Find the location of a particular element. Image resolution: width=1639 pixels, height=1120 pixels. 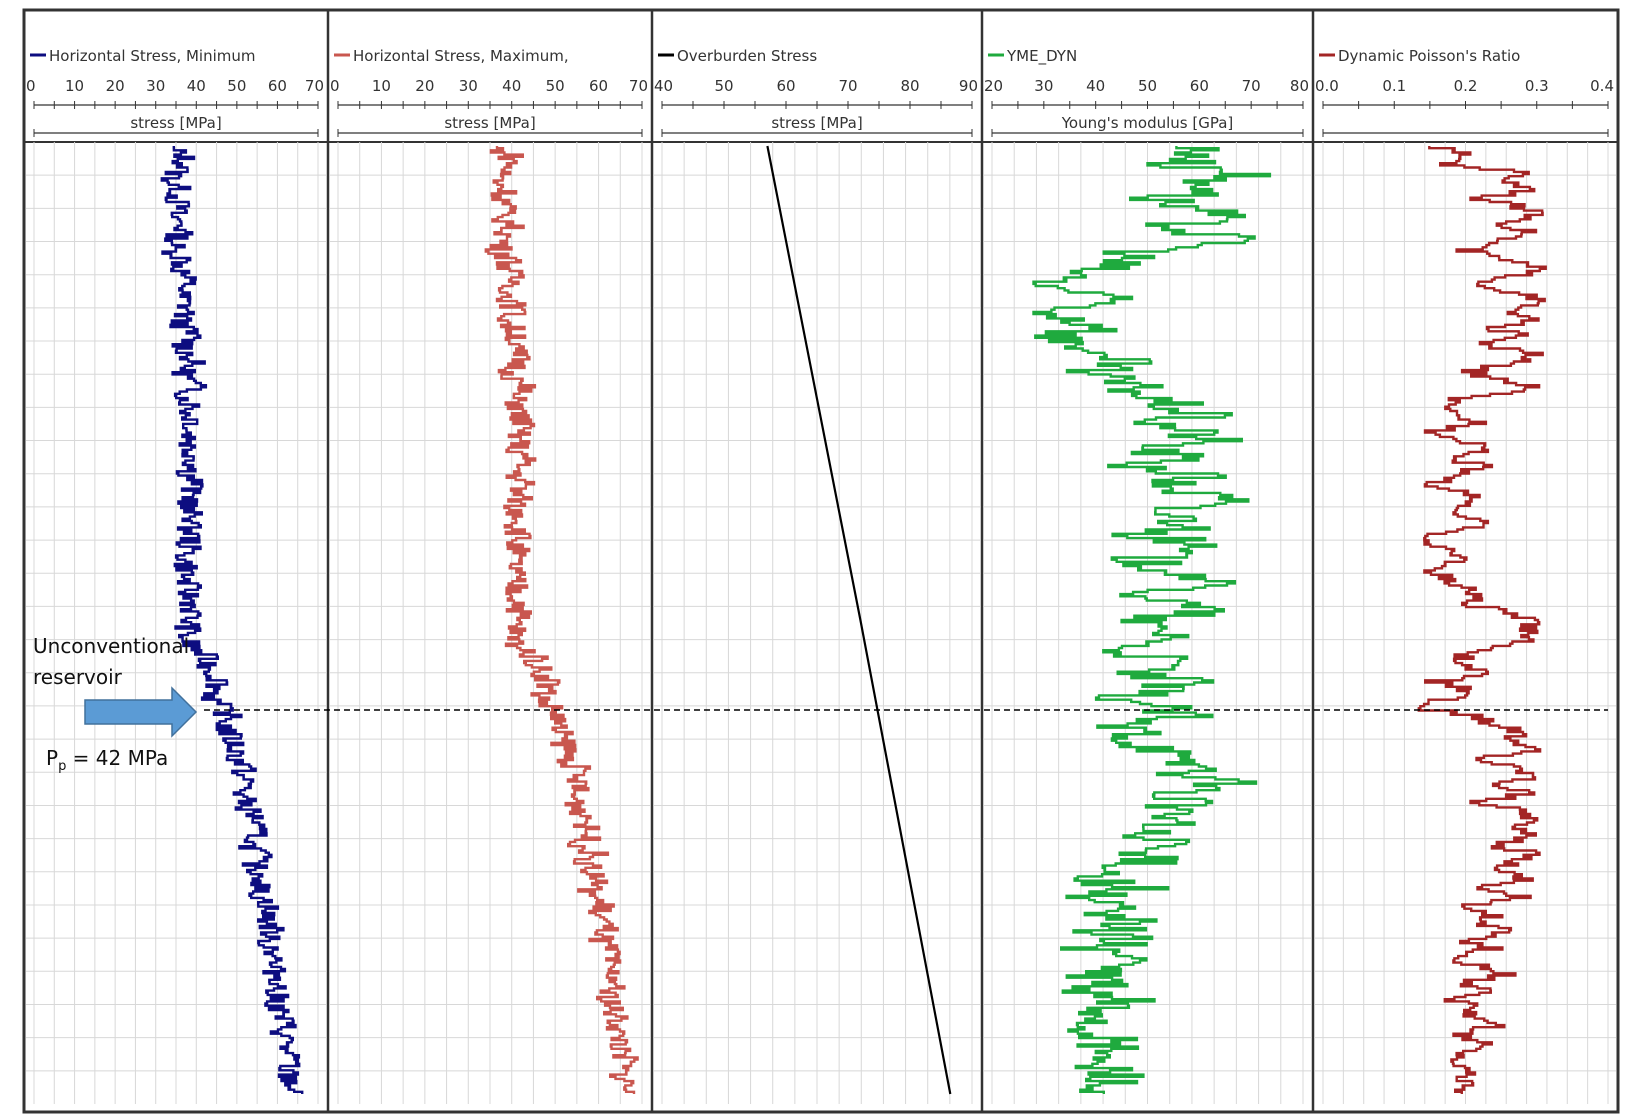

tick-label: 0.3 is located at coordinates (1537, 86).